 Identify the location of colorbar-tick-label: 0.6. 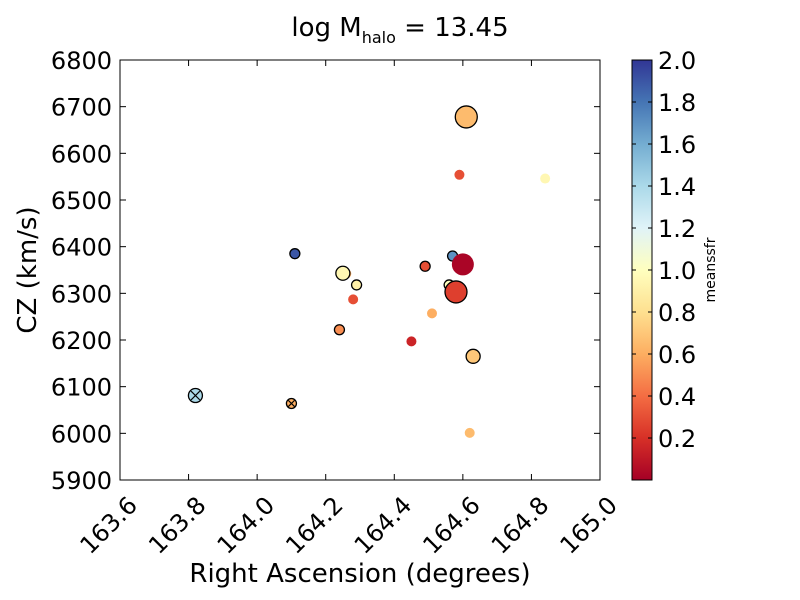
(677, 355).